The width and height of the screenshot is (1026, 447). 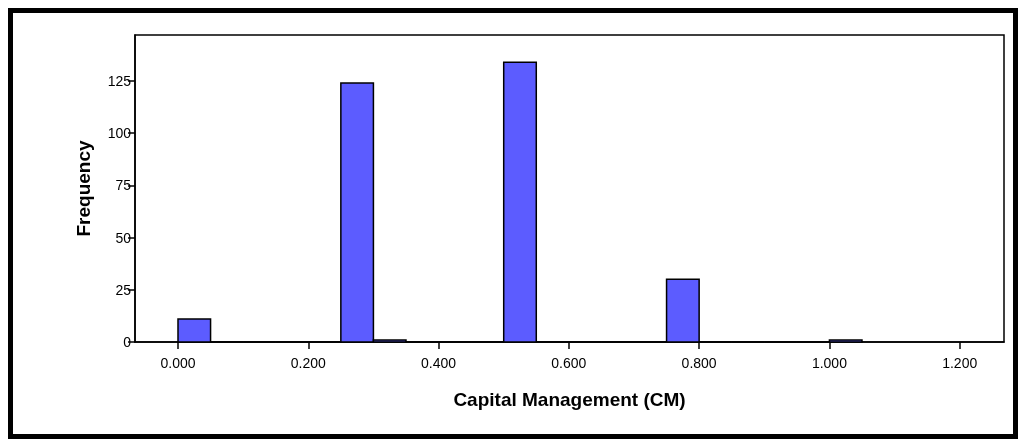 What do you see at coordinates (83, 188) in the screenshot?
I see `y-axis-title: Frequency` at bounding box center [83, 188].